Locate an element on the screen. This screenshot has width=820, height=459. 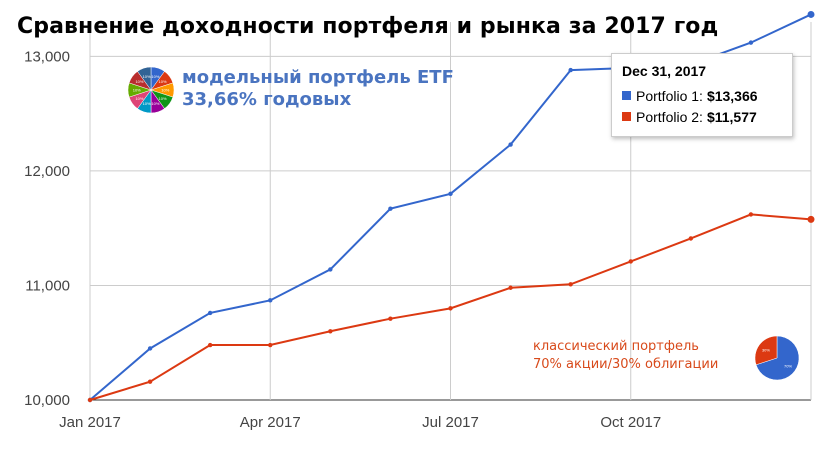
x-tick-label: Oct 2017 is located at coordinates (630, 422).